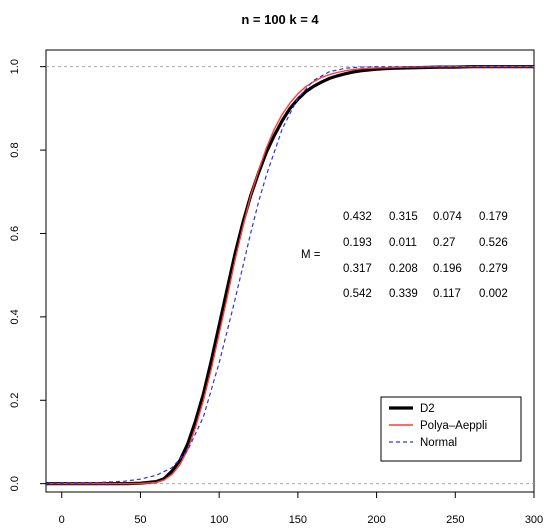 This screenshot has width=545, height=528. Describe the element at coordinates (438, 443) in the screenshot. I see `legend-entry: Normal` at that location.